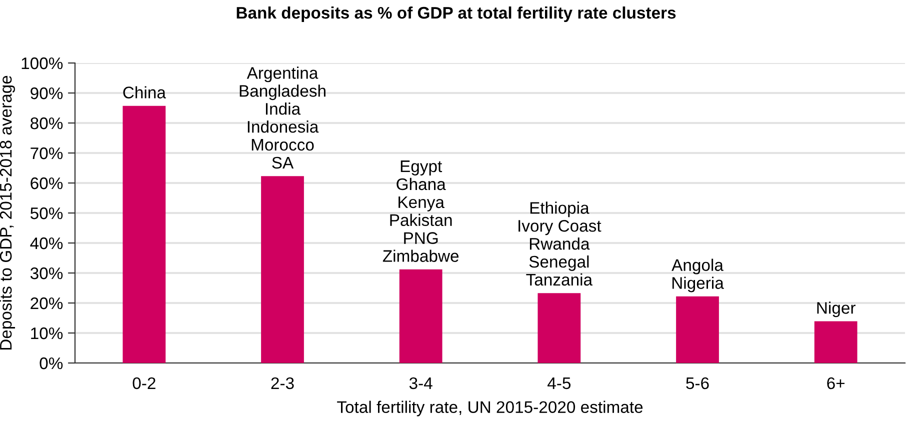  I want to click on annotation: Niger, so click(836, 310).